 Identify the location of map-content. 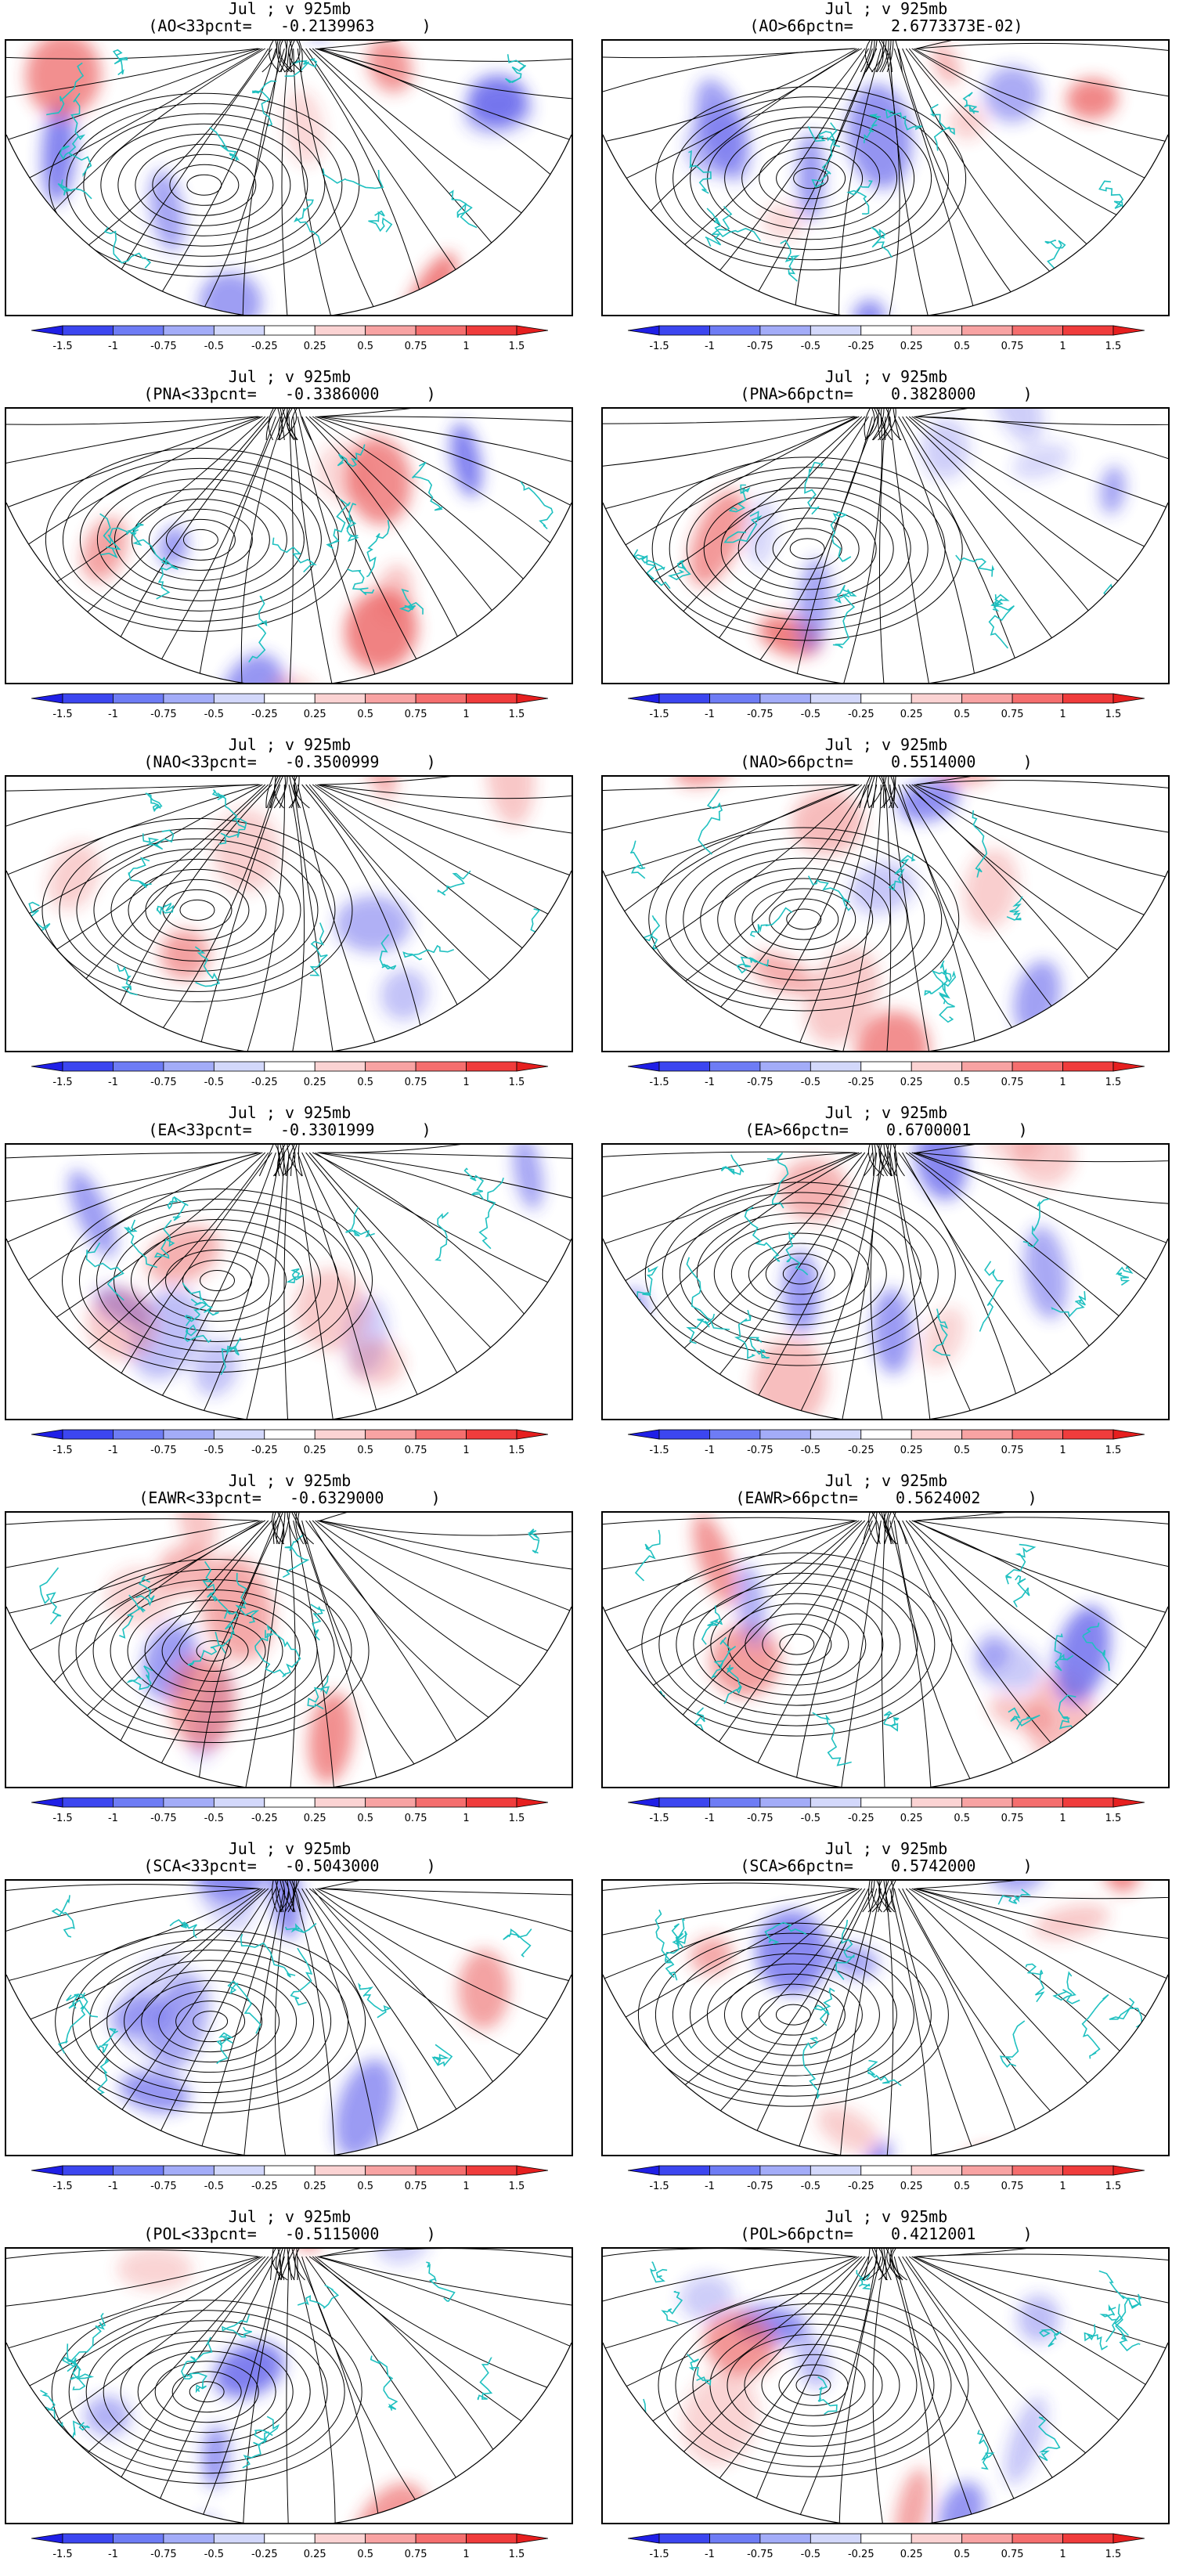
(885, 546).